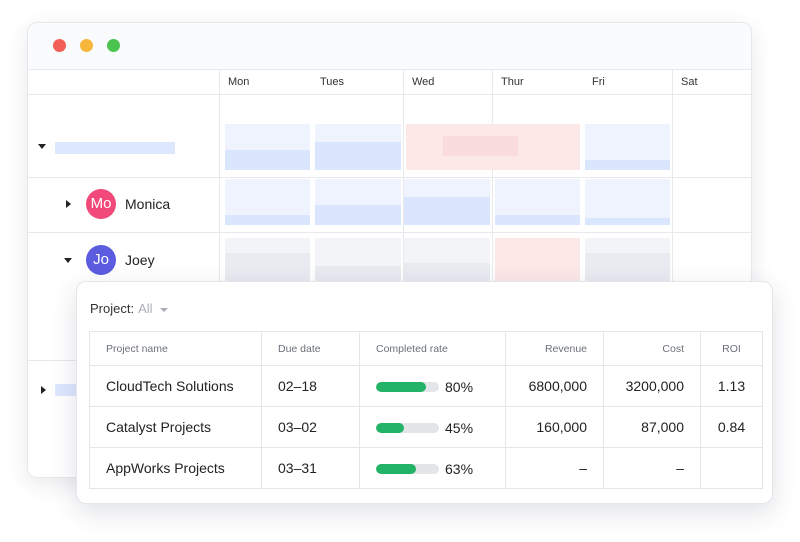 This screenshot has width=800, height=542. Describe the element at coordinates (554, 386) in the screenshot. I see `revenue-cell: 6800,000` at that location.